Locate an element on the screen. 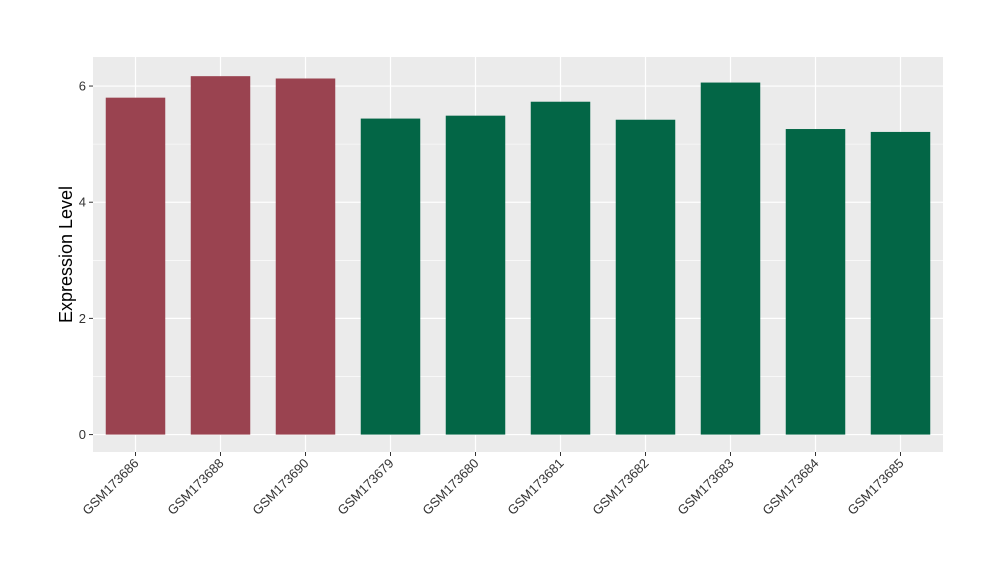 The height and width of the screenshot is (585, 1000). x-tick-label: GSM173685 is located at coordinates (875, 487).